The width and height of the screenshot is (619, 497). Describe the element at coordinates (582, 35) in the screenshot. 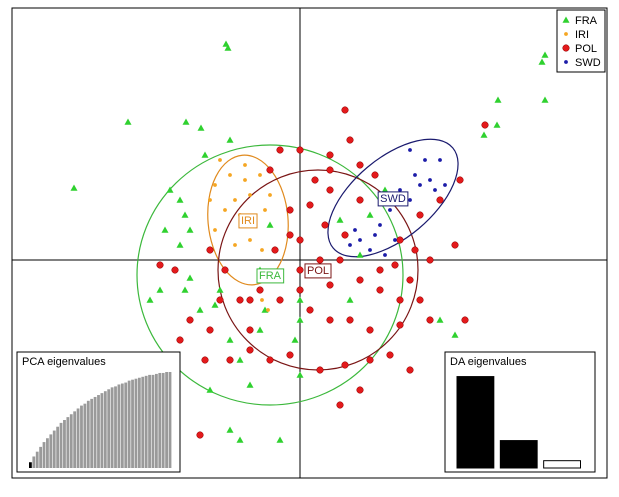

I see `legend-label: IRI` at that location.